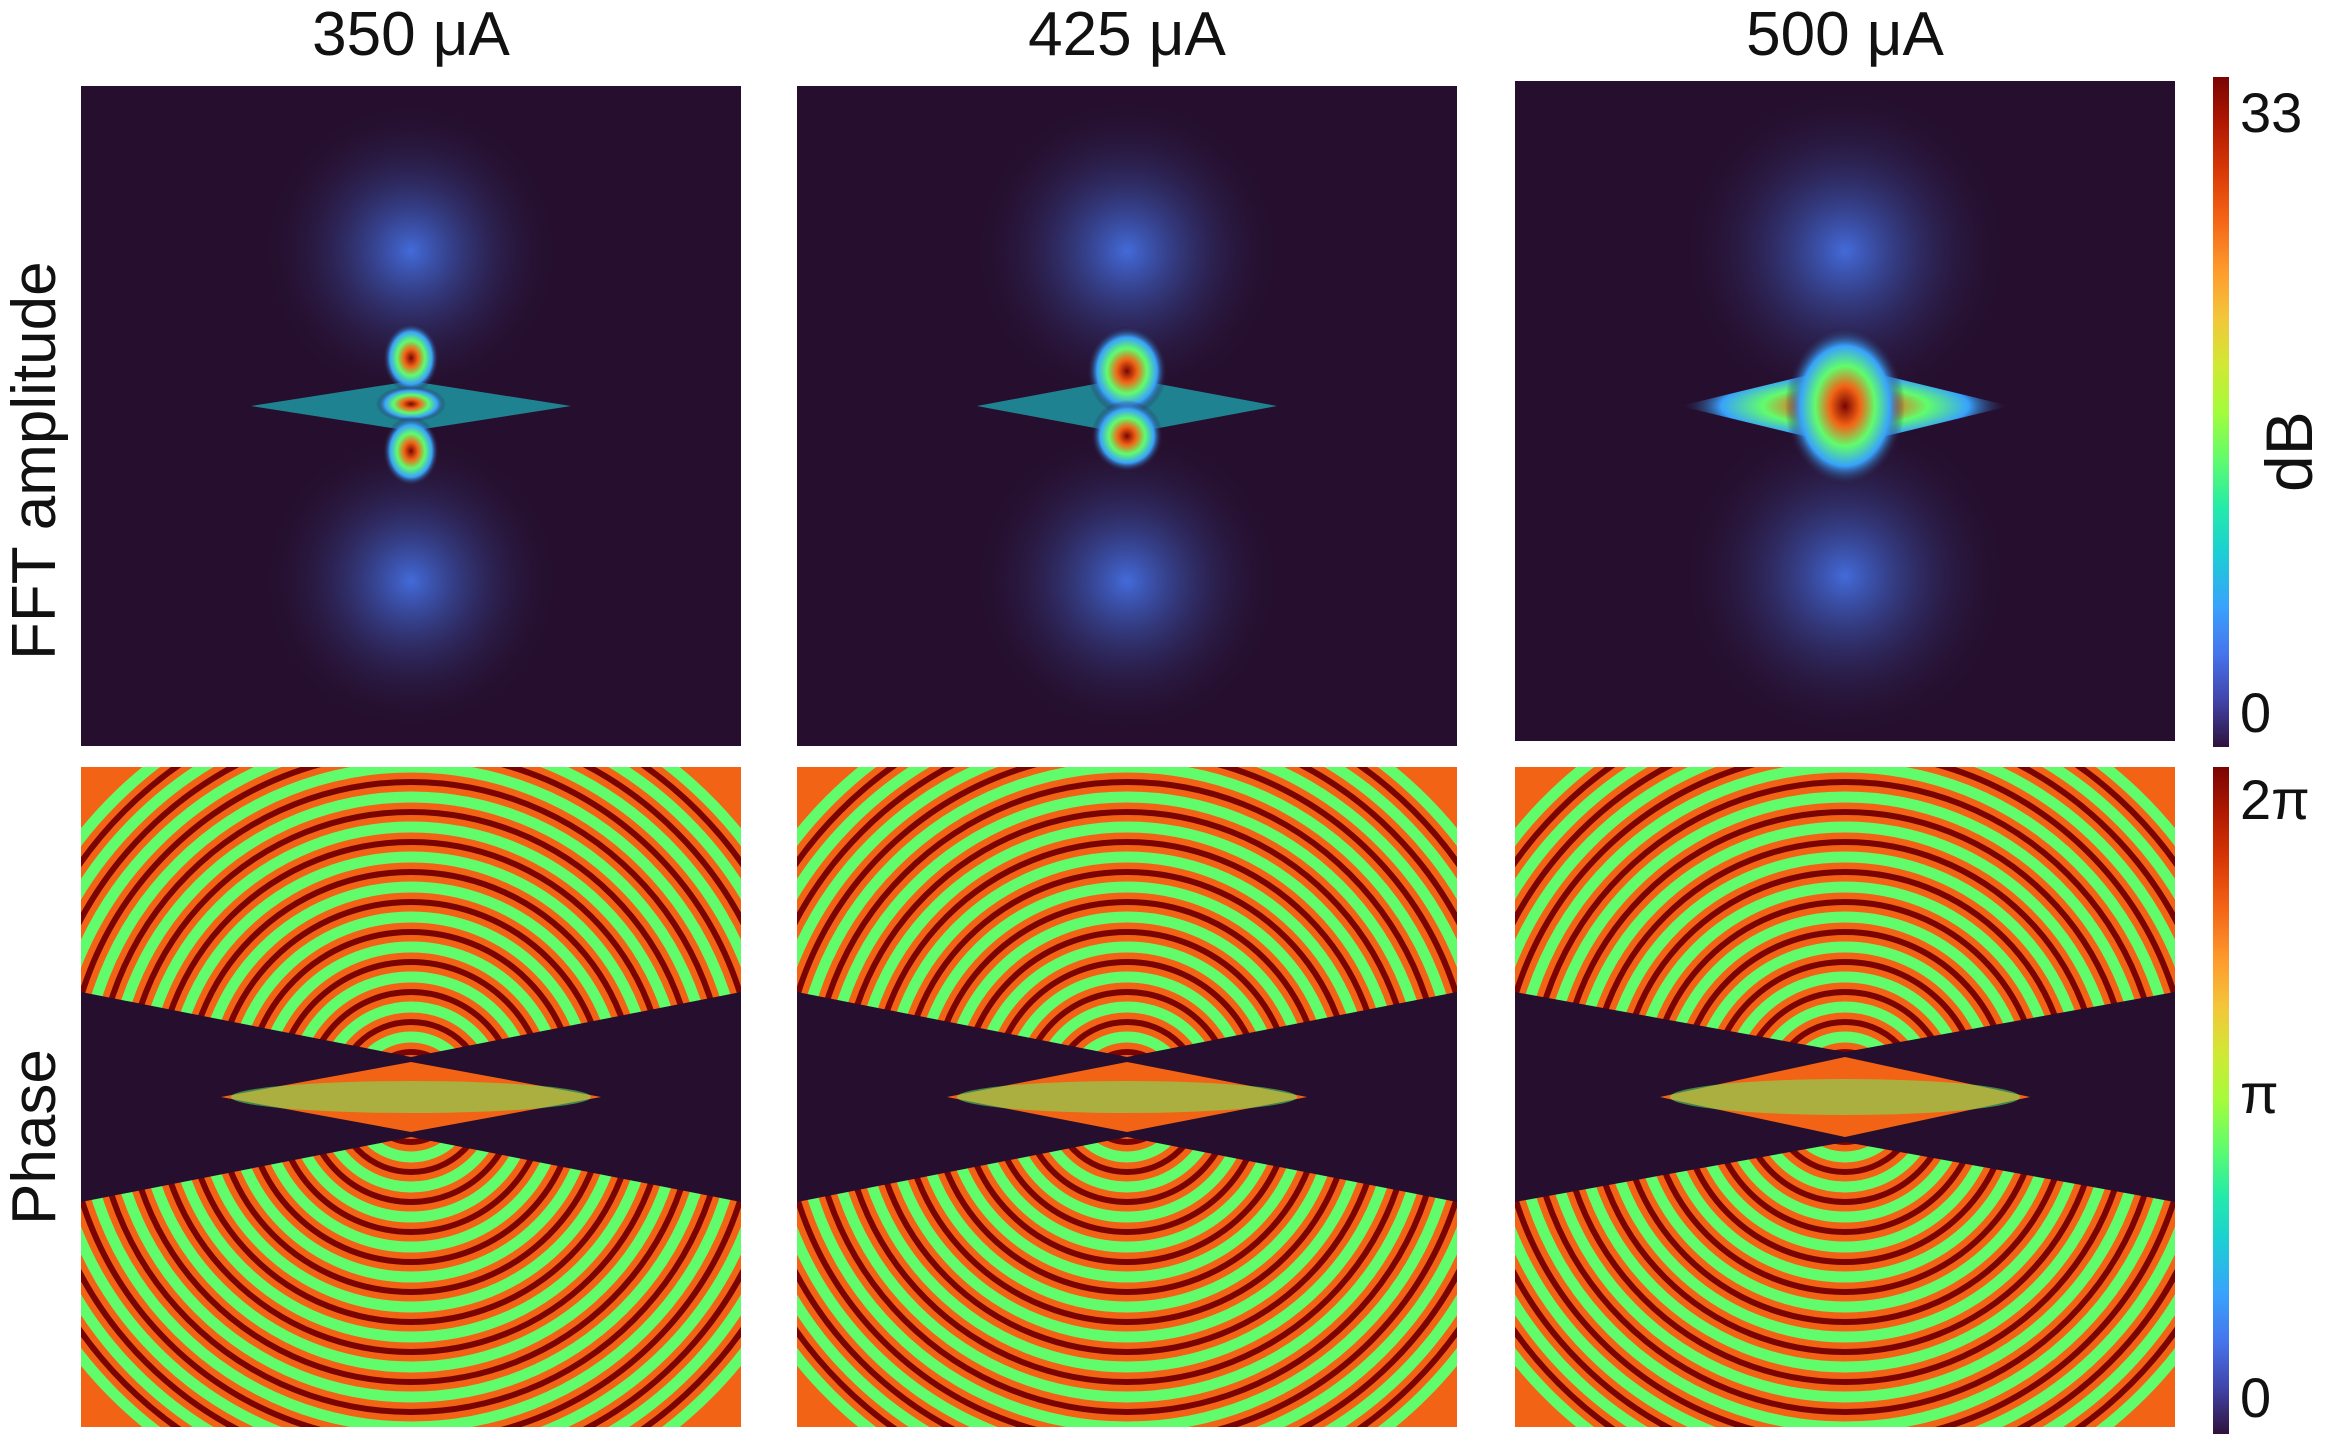  I want to click on amplitude-colorbar-label: dB, so click(2289, 451).